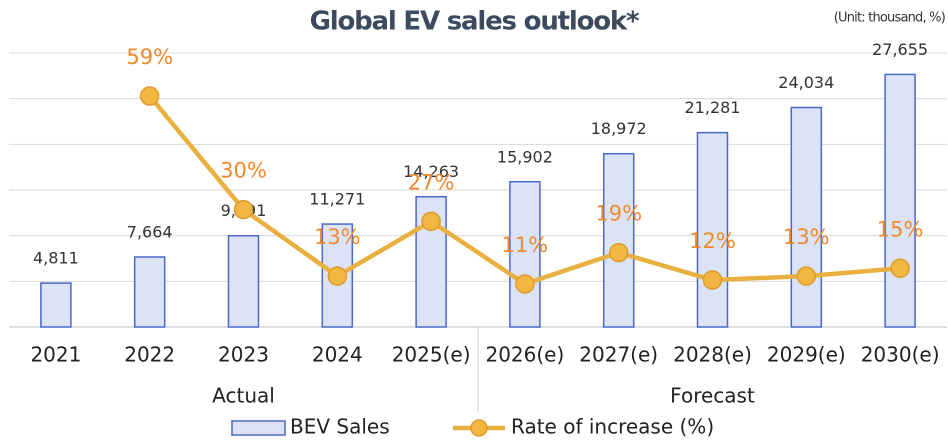 The height and width of the screenshot is (440, 948). Describe the element at coordinates (243, 171) in the screenshot. I see `rate-value-label: 30%` at that location.